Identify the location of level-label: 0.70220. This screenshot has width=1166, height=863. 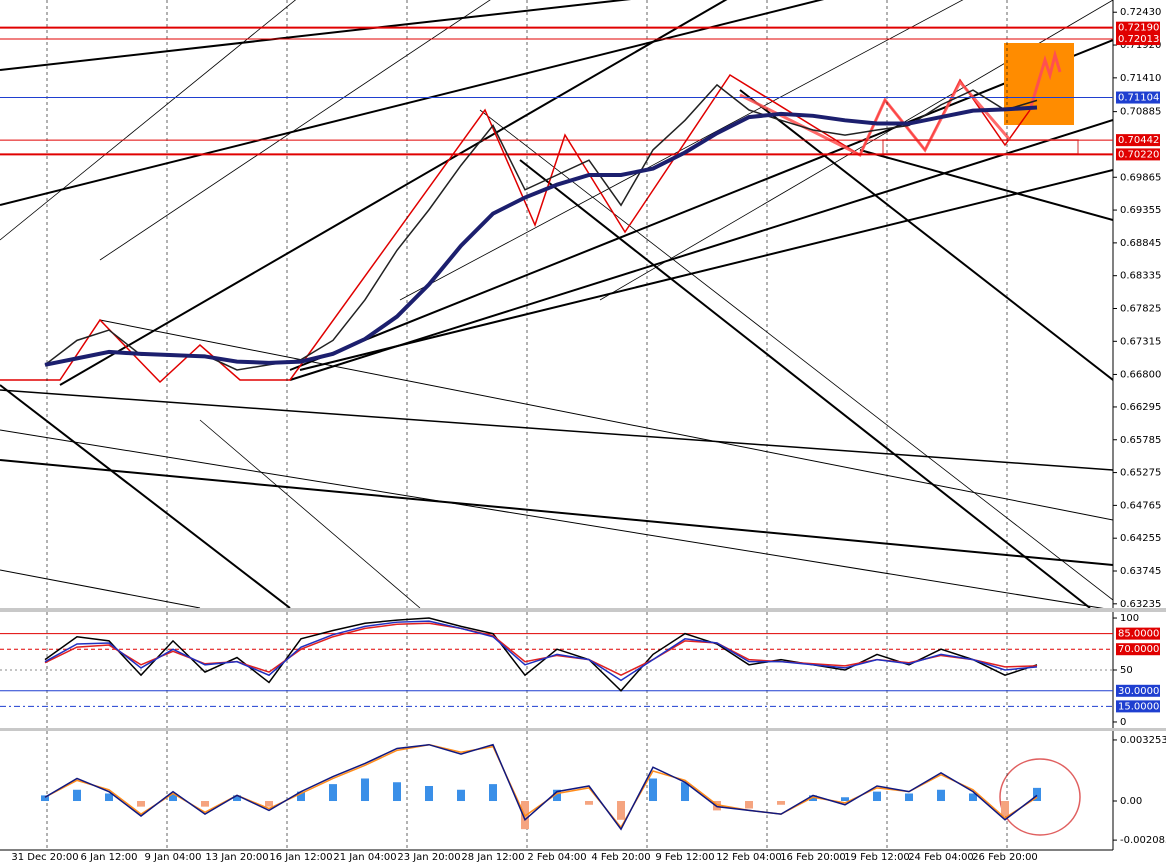
(1138, 154).